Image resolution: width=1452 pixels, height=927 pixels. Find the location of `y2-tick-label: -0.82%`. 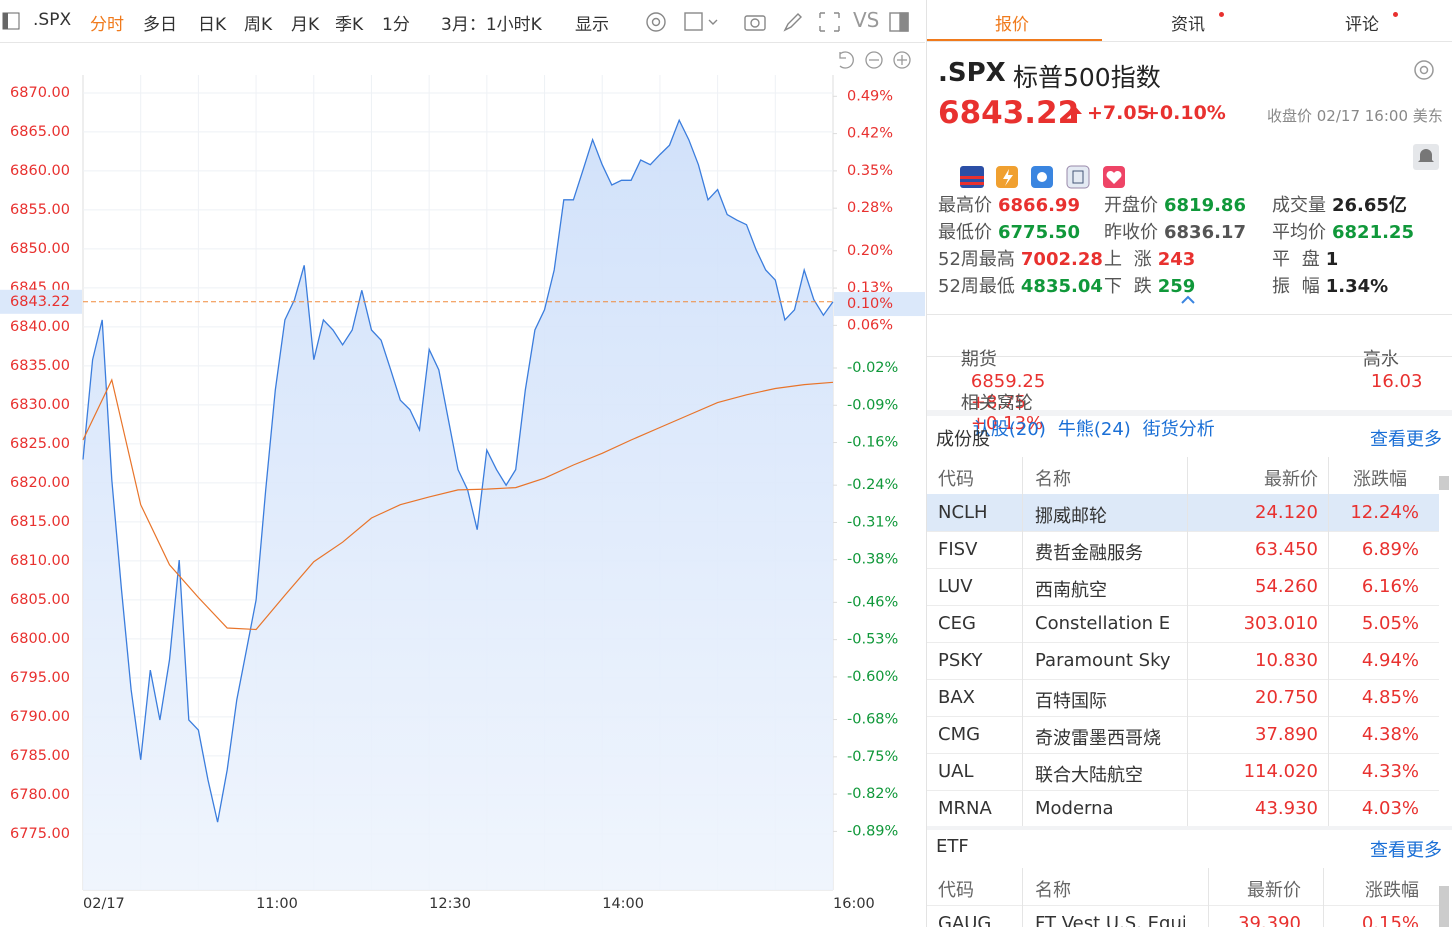

y2-tick-label: -0.82% is located at coordinates (872, 794).